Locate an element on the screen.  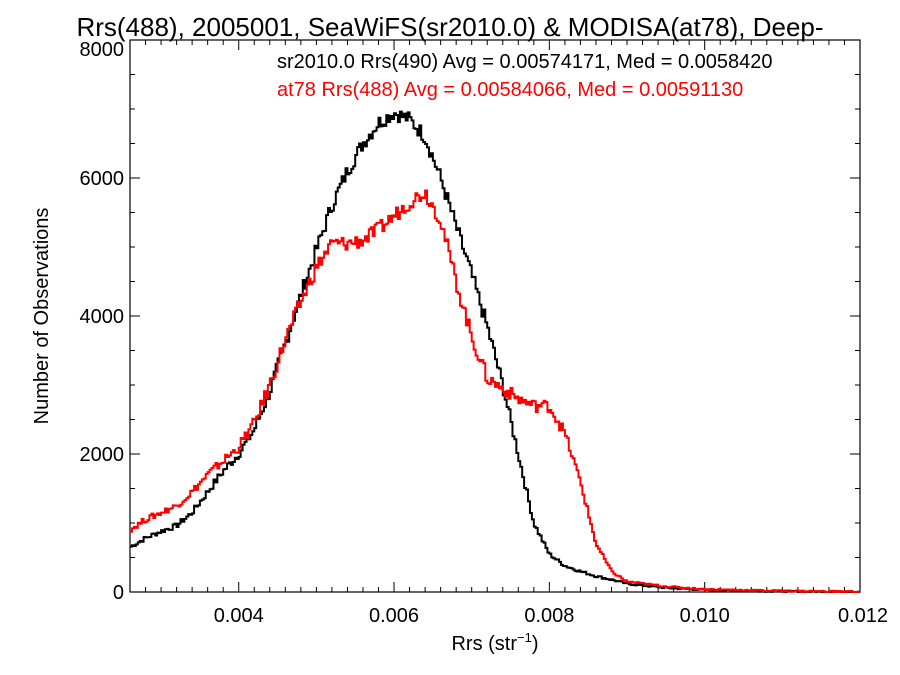
x-tick-label: 0.008 is located at coordinates (549, 616).